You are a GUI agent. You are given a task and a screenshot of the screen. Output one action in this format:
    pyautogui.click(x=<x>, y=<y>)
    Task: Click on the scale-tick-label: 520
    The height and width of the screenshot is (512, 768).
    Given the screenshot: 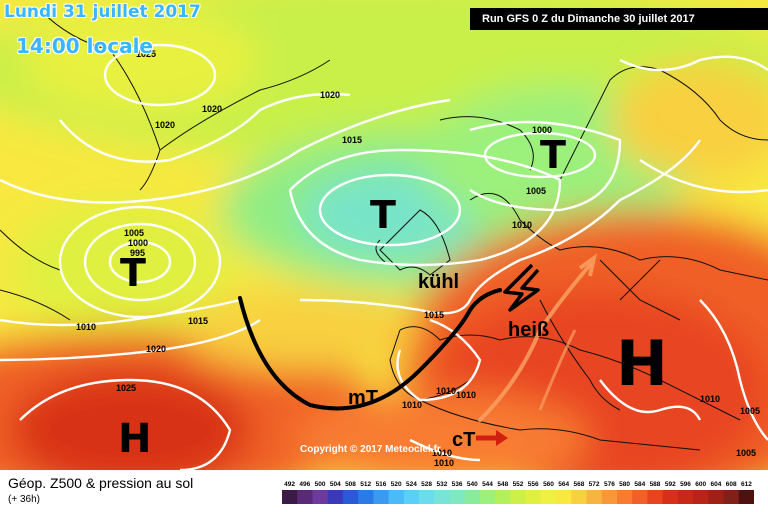 What is the action you would take?
    pyautogui.click(x=396, y=484)
    